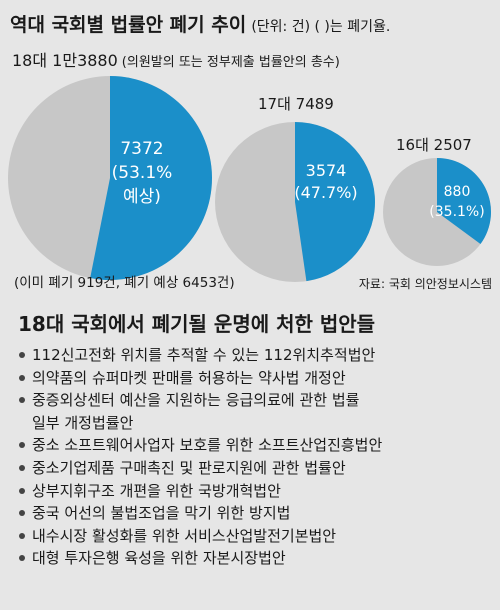 The image size is (500, 610). What do you see at coordinates (200, 536) in the screenshot?
I see `bill-item: 내수시장 활성화를 위한 서비스산업발전기본법안` at bounding box center [200, 536].